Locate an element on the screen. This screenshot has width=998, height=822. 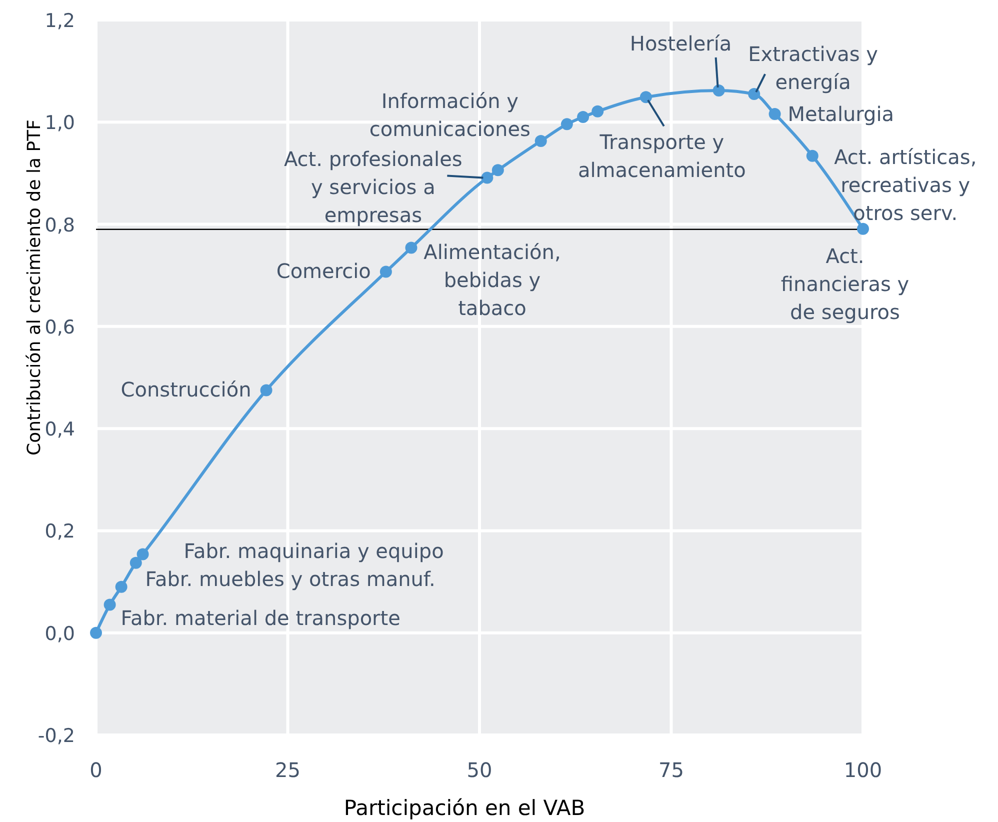
annotation: Act. artísticas, recreativas y otros serv. is located at coordinates (905, 184).